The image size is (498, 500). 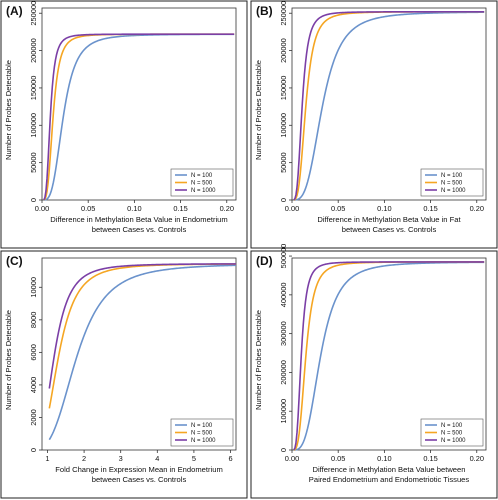 What do you see at coordinates (33, 352) in the screenshot?
I see `y-tick-label: 6000` at bounding box center [33, 352].